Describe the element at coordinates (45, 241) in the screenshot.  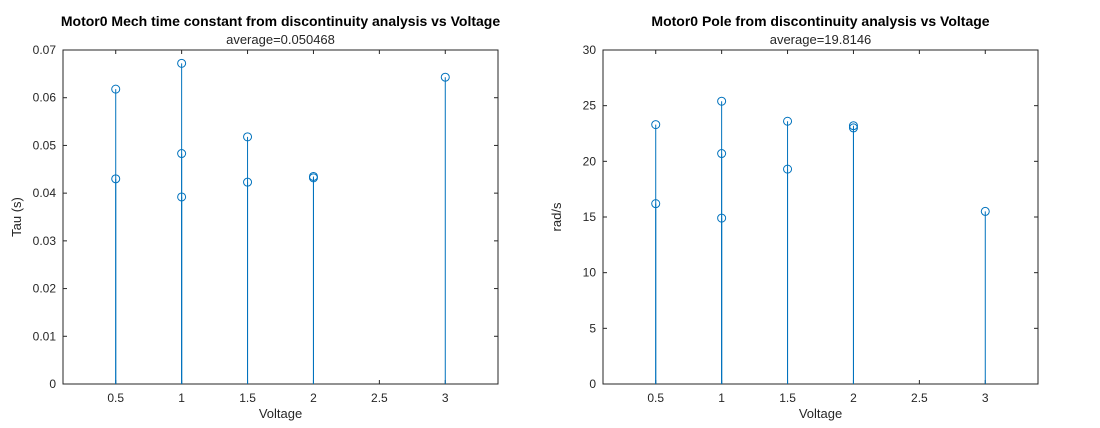
I see `y-tick-label: 0.03` at that location.